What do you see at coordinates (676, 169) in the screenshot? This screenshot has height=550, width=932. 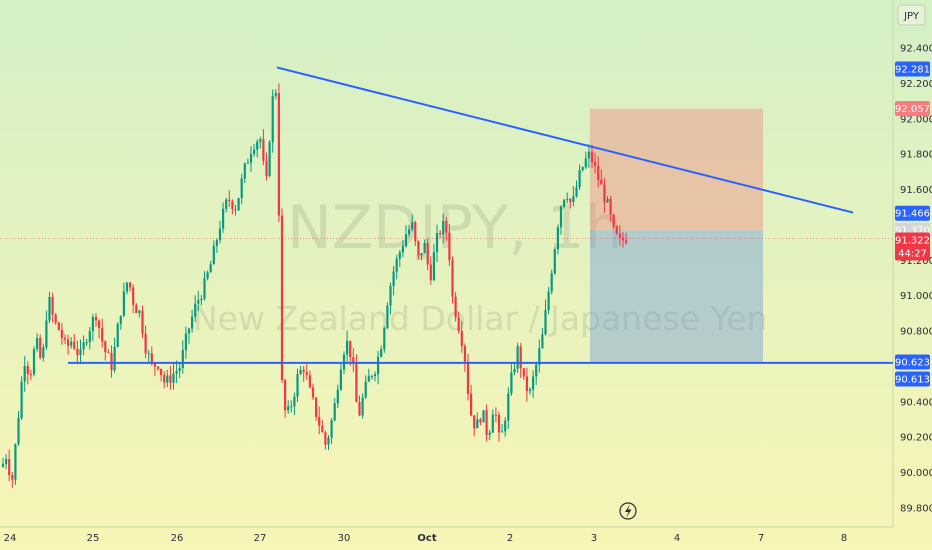 I see `stop-loss-zone` at bounding box center [676, 169].